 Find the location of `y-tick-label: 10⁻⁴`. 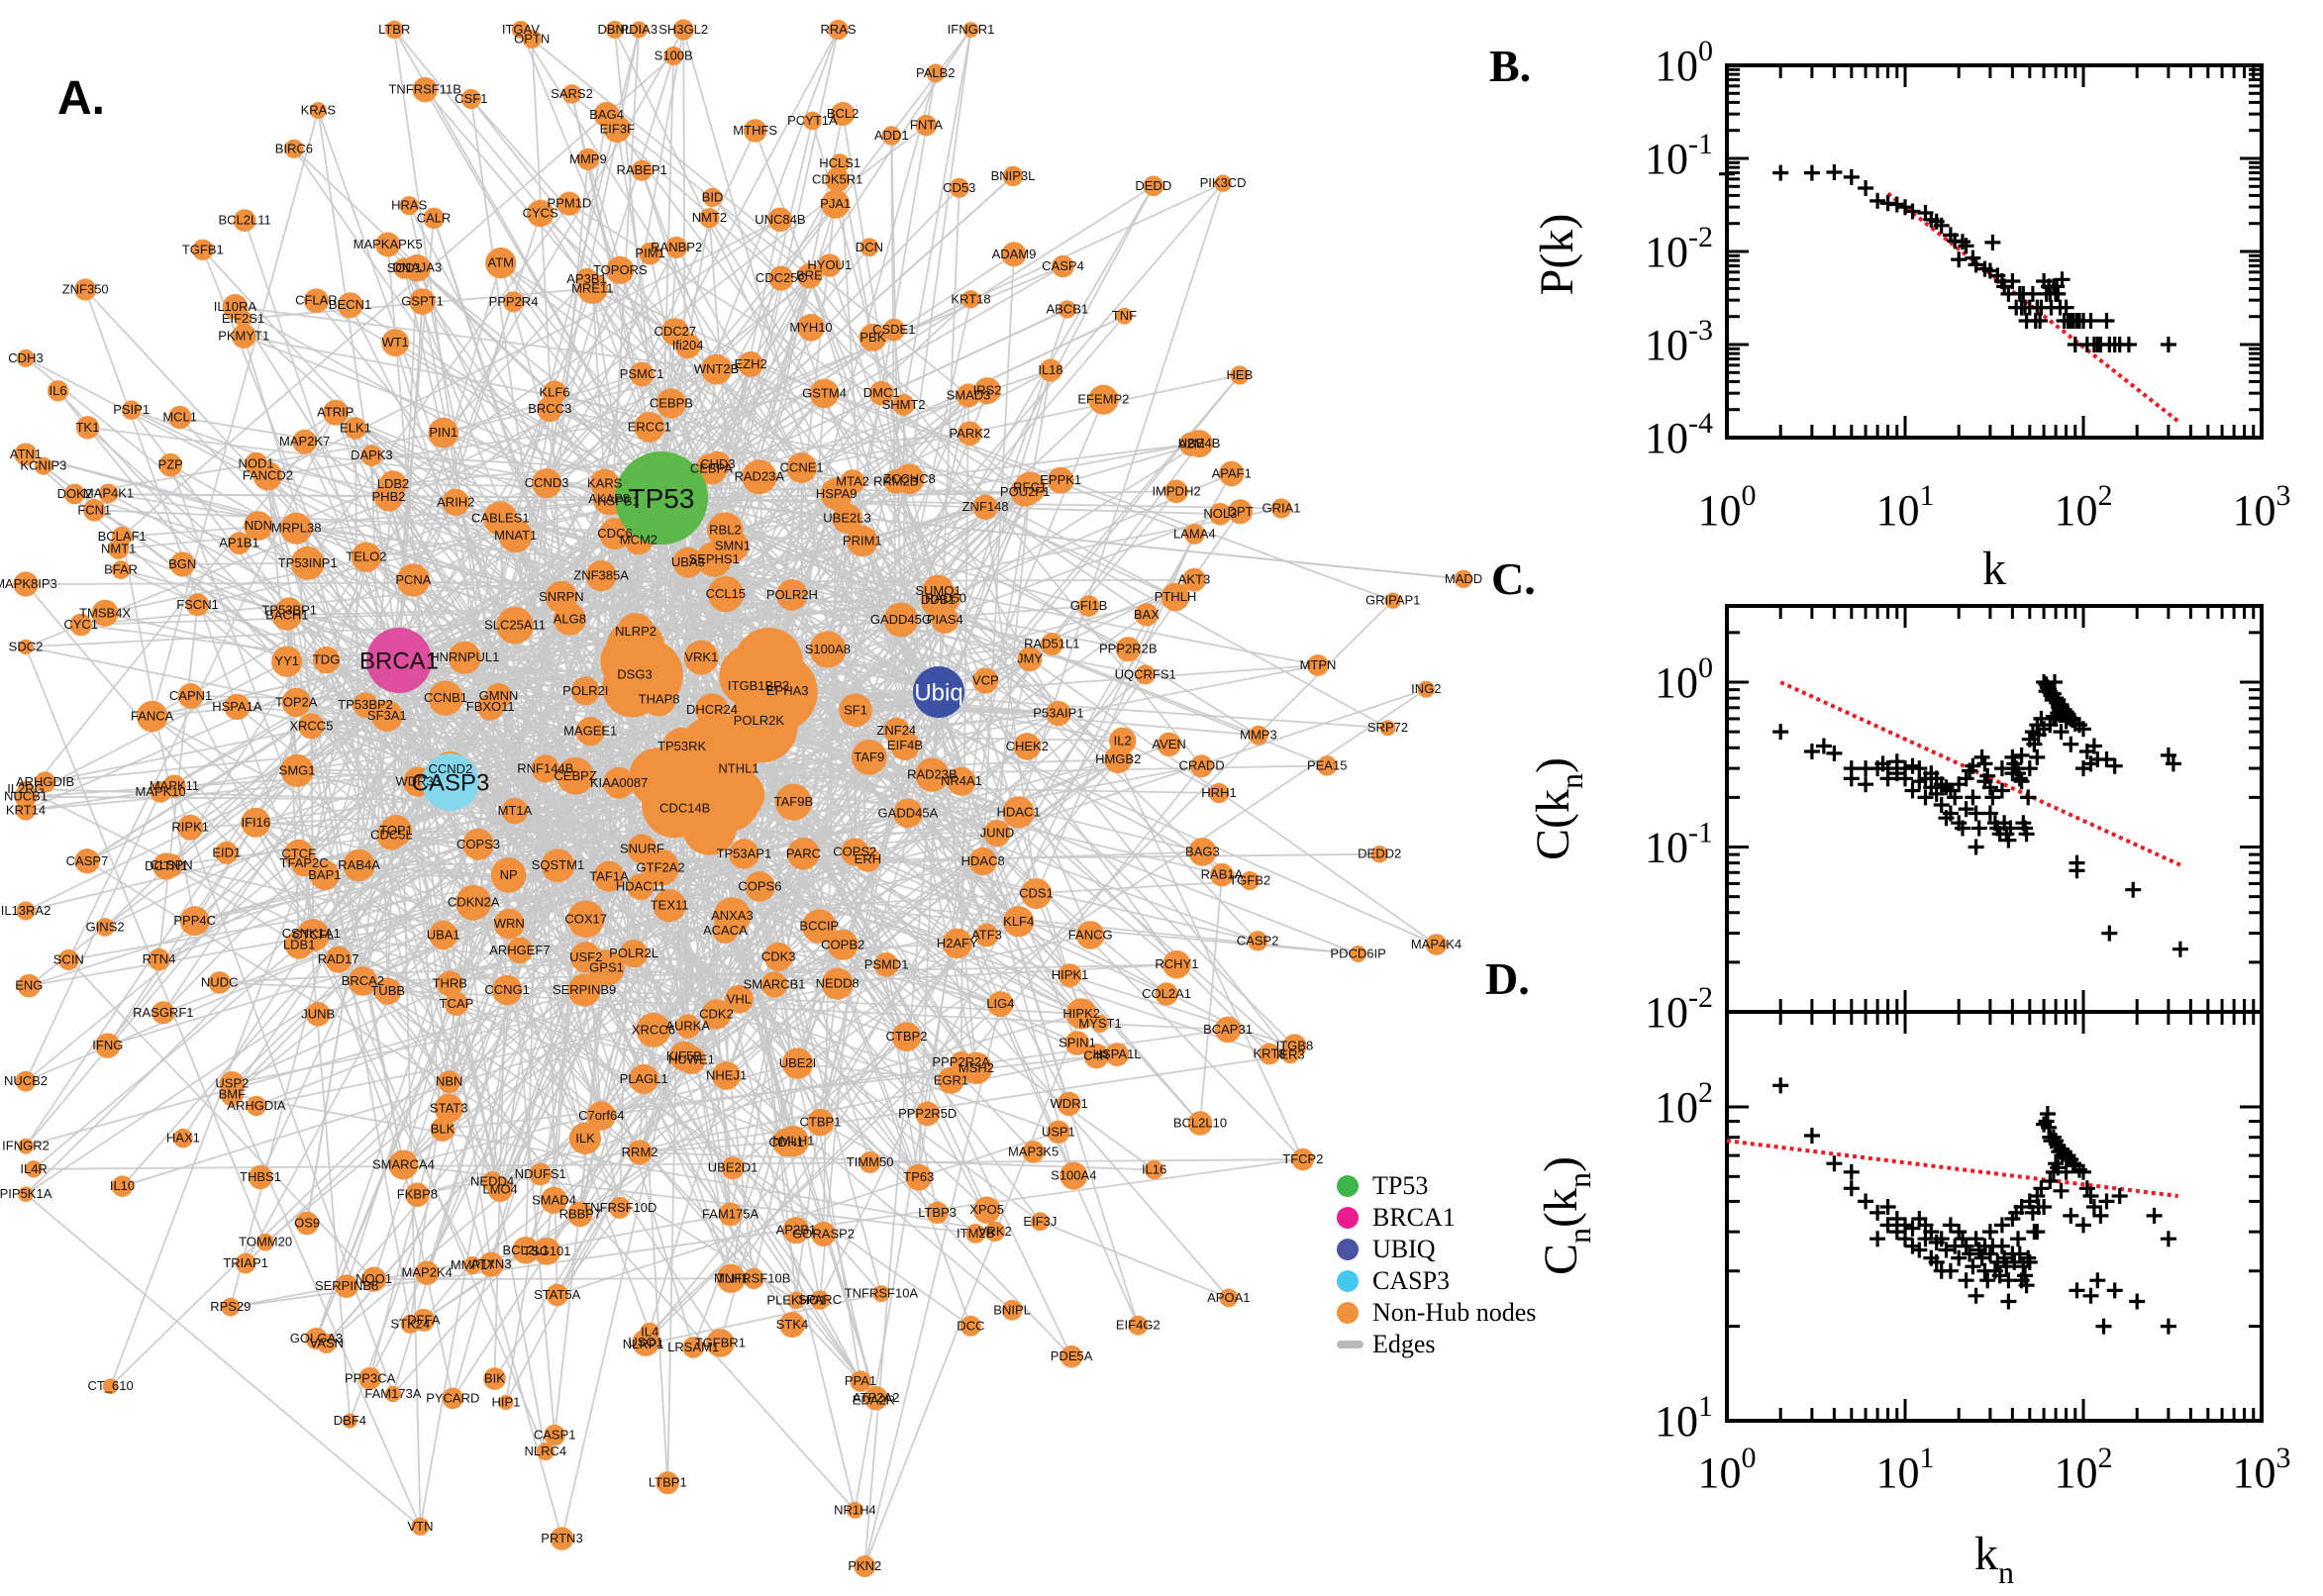

y-tick-label: 10⁻⁴ is located at coordinates (1679, 434).